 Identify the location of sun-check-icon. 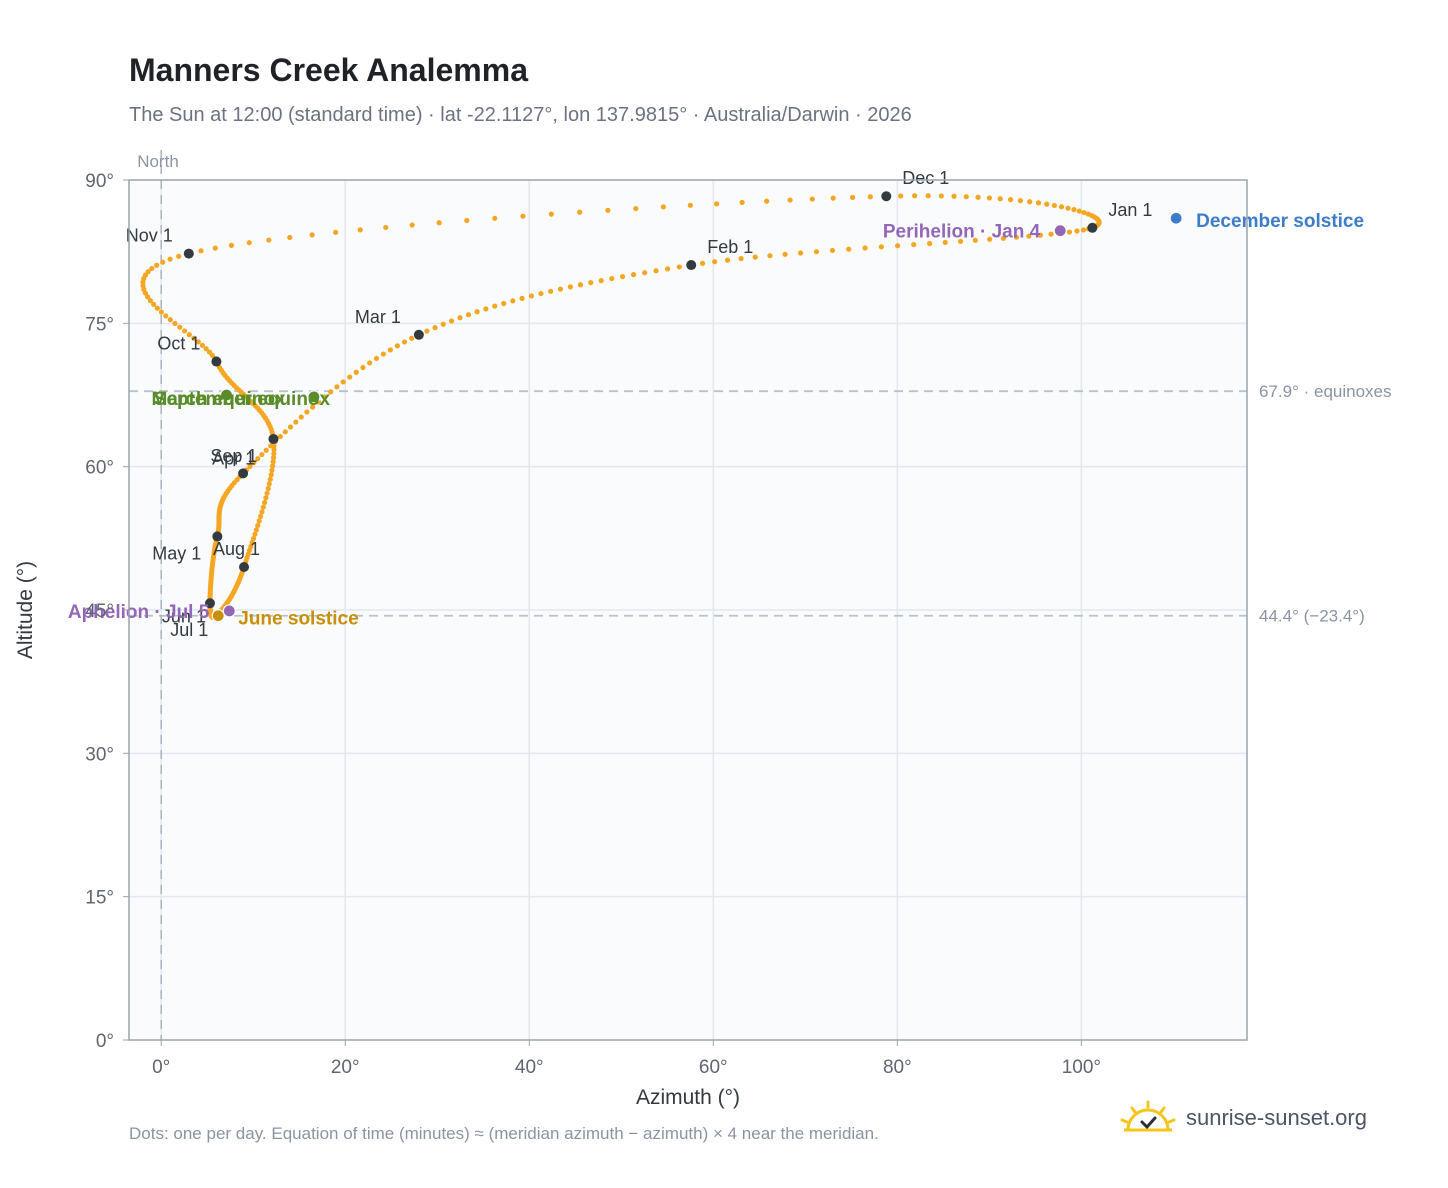
(1148, 1116).